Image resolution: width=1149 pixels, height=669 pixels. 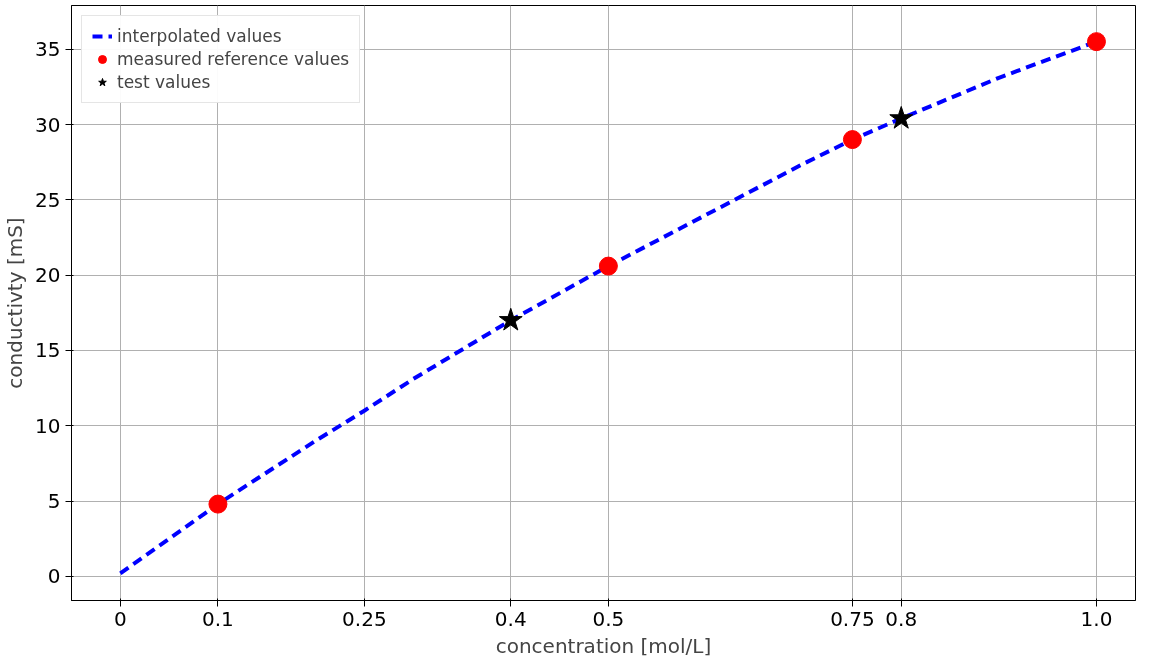 I want to click on x-tick-label: 0, so click(x=120, y=618).